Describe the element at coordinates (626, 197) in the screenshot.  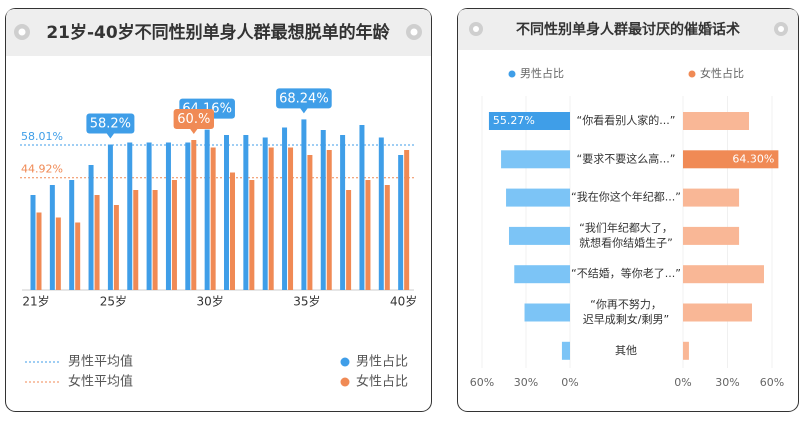
I see `category-label: “我在你这个年纪都...”` at that location.